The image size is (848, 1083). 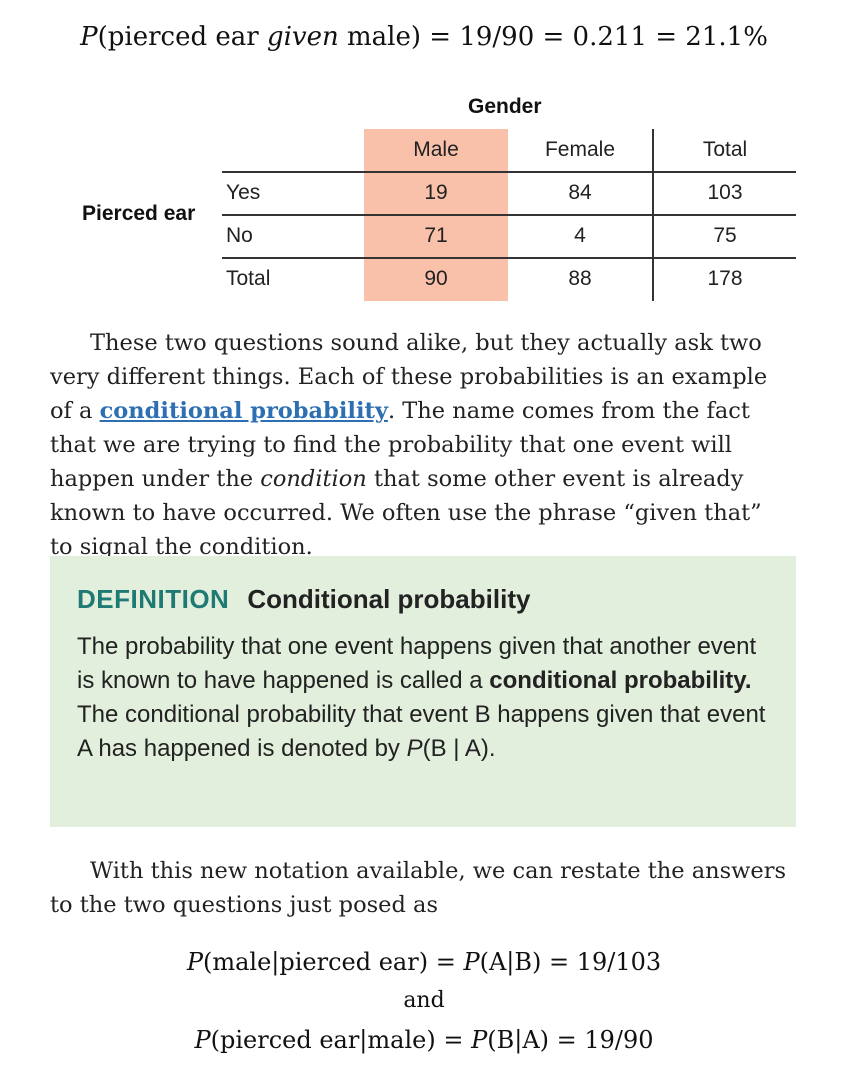 What do you see at coordinates (243, 192) in the screenshot?
I see `row-label-yes: Yes` at bounding box center [243, 192].